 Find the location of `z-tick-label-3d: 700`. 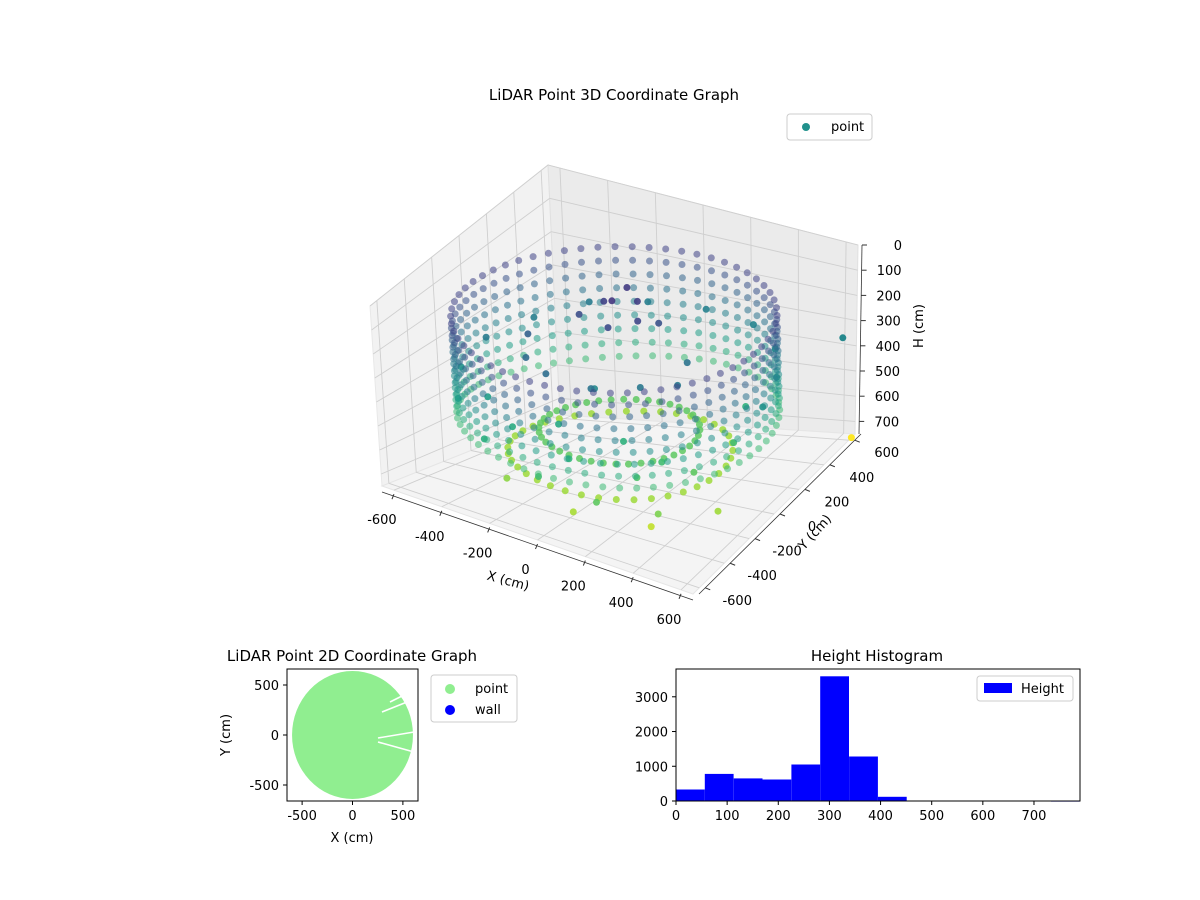

z-tick-label-3d: 700 is located at coordinates (886, 422).